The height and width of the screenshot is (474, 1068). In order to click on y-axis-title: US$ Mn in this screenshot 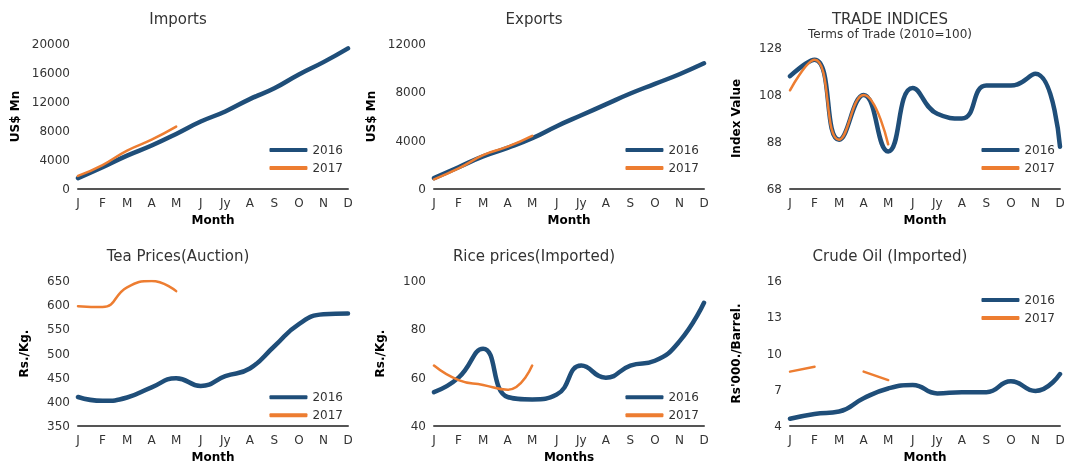, I will do `click(370, 116)`.